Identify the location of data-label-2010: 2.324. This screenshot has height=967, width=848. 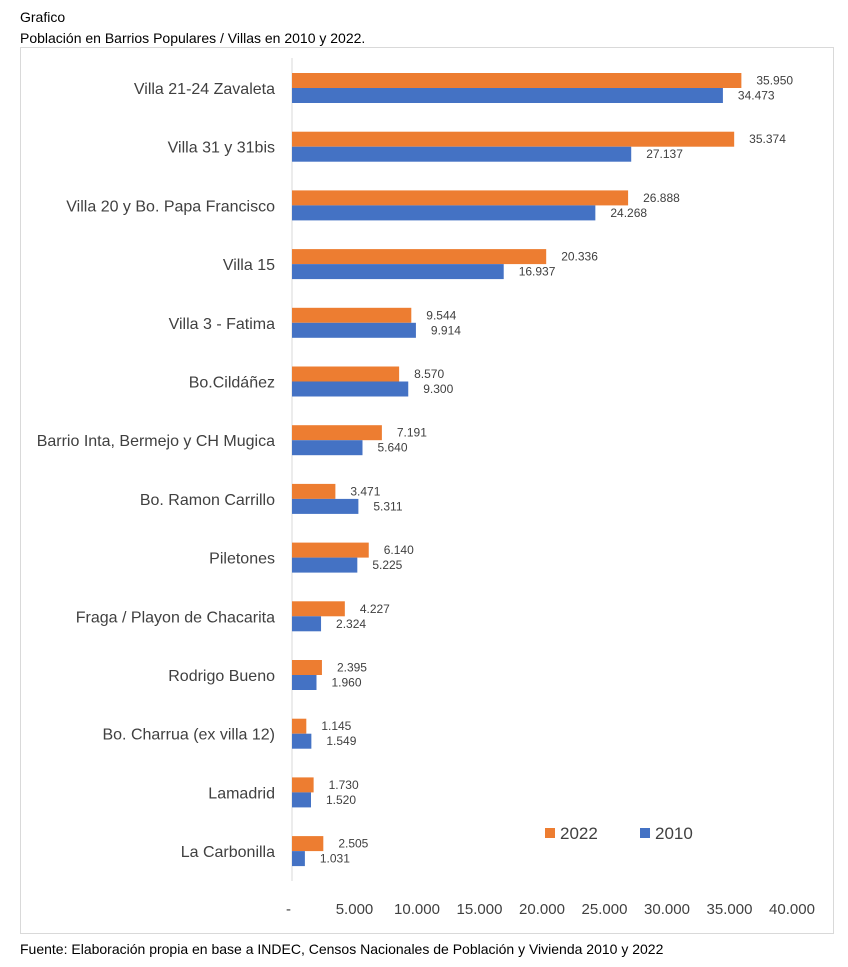
(351, 624).